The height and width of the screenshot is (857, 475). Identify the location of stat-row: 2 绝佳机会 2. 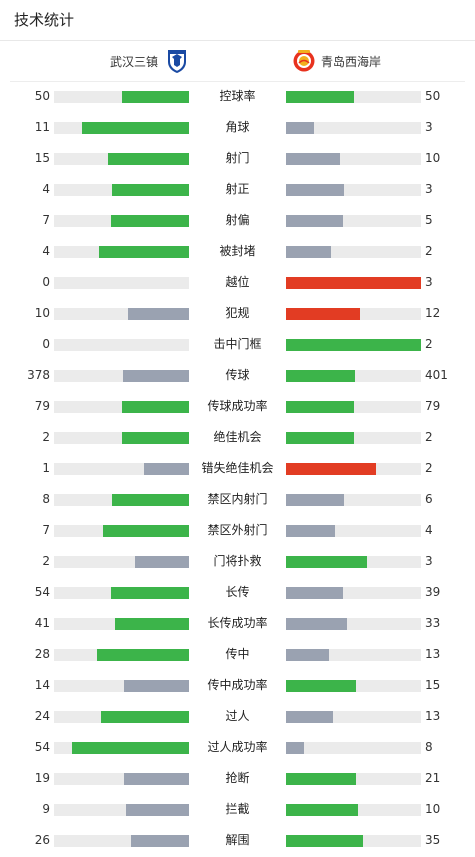
(237, 437).